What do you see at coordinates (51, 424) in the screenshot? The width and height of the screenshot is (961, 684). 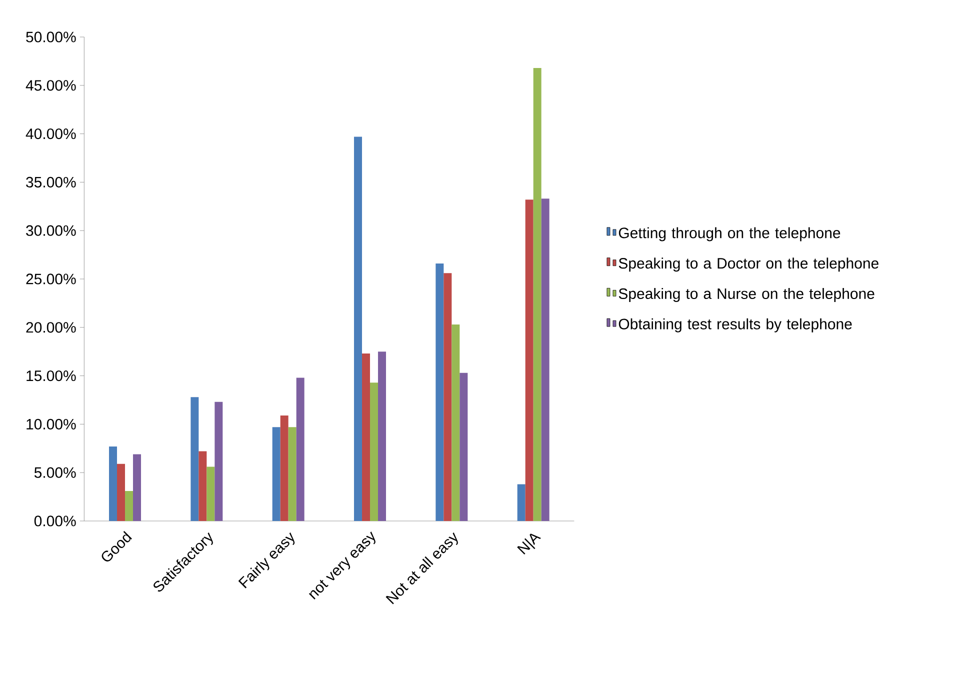 I see `y-tick-label: 10.00%` at bounding box center [51, 424].